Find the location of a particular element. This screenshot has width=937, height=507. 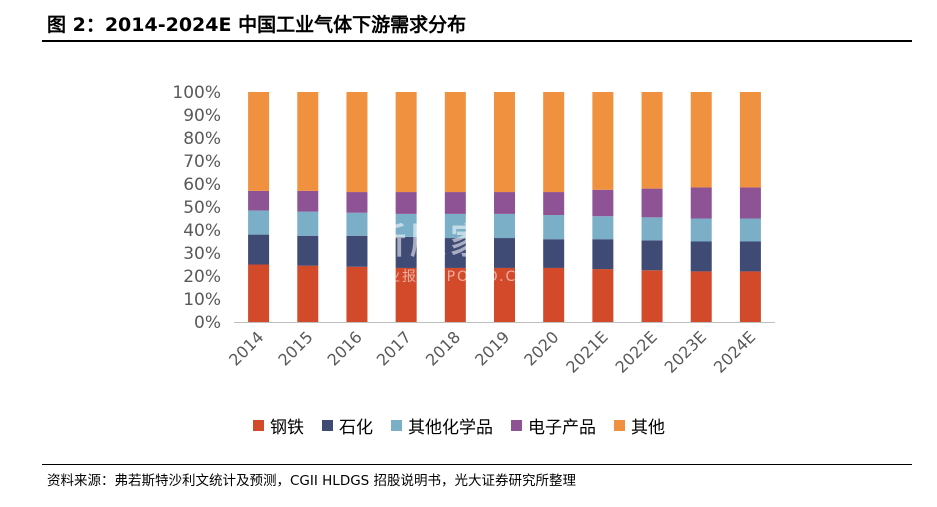

legend-label: 钢铁 is located at coordinates (287, 428).